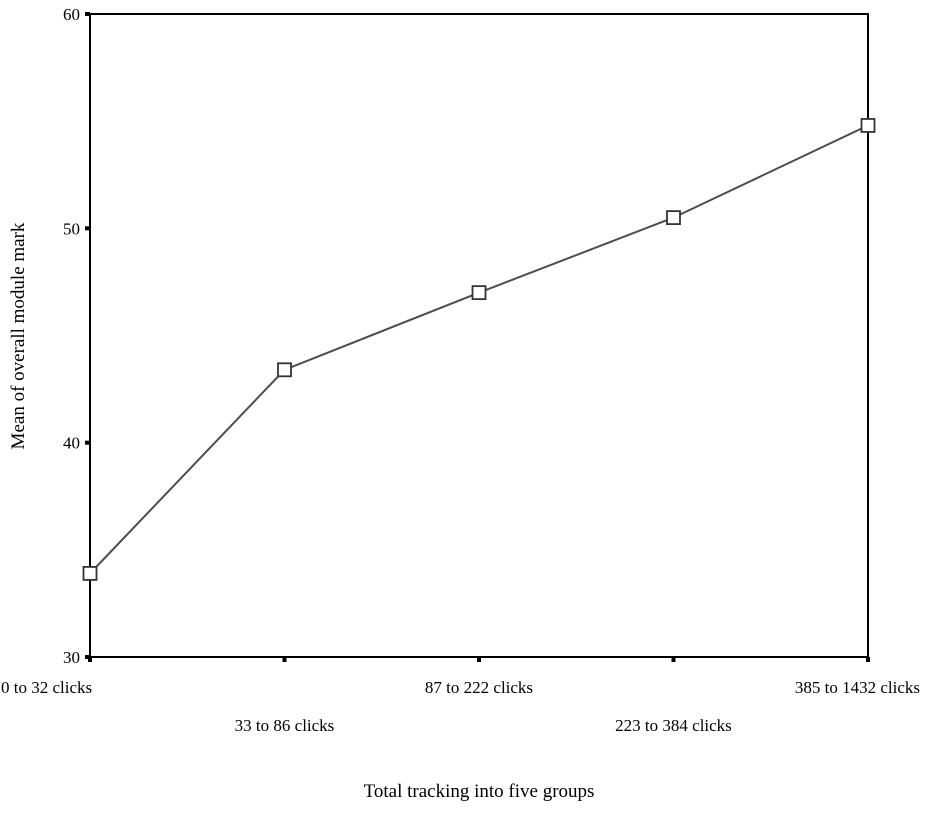  What do you see at coordinates (285, 725) in the screenshot?
I see `x-tick-label-1: 33 to 86 clicks` at bounding box center [285, 725].